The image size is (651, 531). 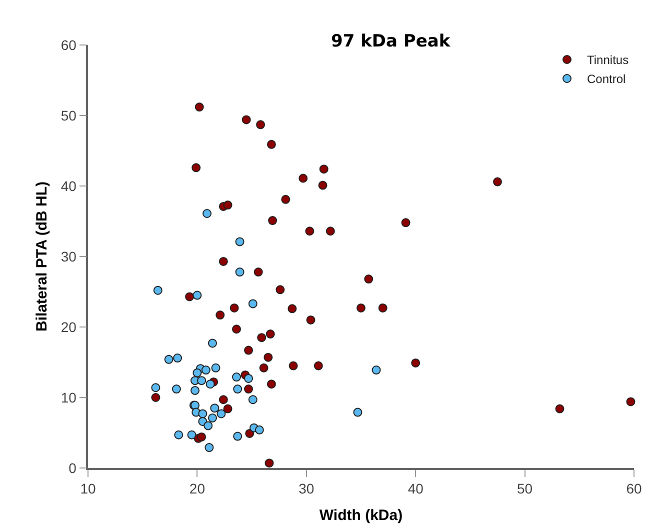 I want to click on y-tick-label: 40, so click(x=68, y=186).